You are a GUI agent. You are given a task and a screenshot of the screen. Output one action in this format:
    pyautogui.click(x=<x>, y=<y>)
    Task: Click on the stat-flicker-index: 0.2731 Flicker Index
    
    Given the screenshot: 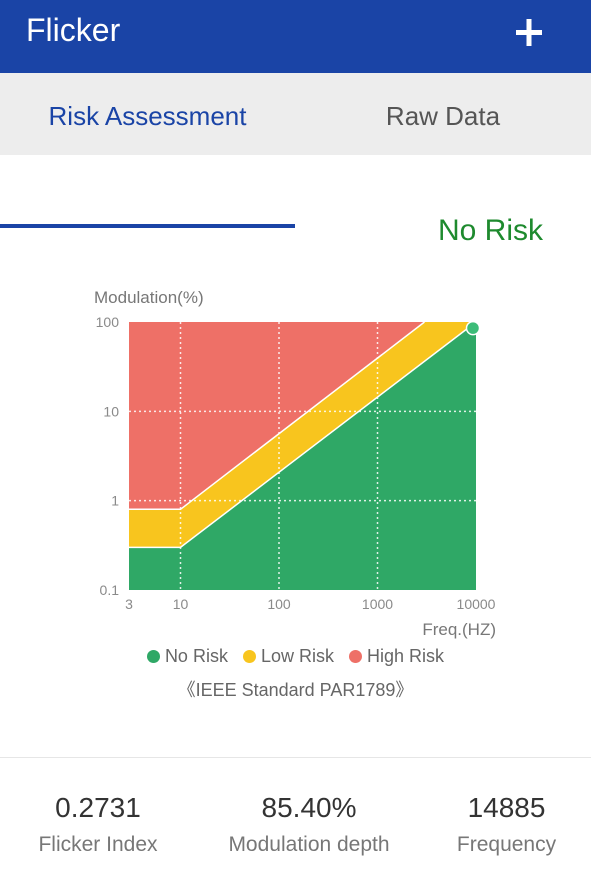 What is the action you would take?
    pyautogui.click(x=98, y=825)
    